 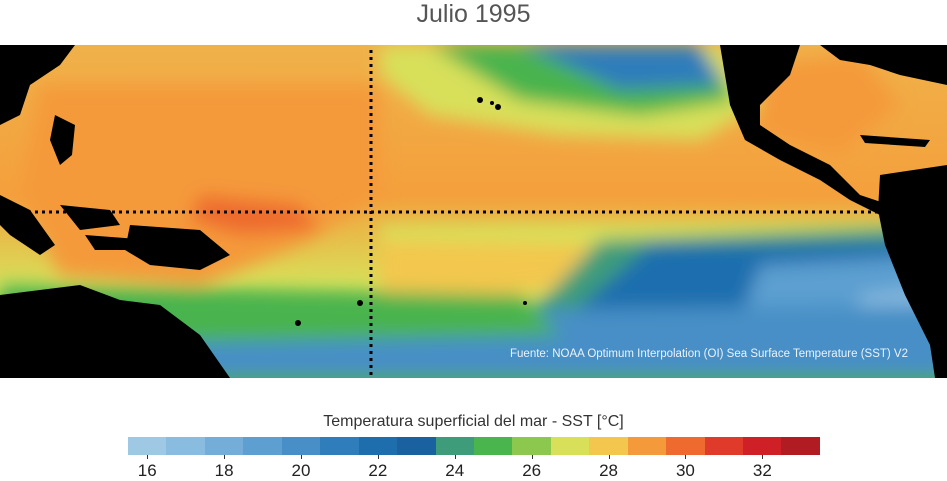 What do you see at coordinates (685, 470) in the screenshot?
I see `colorbar-tick-label: 30` at bounding box center [685, 470].